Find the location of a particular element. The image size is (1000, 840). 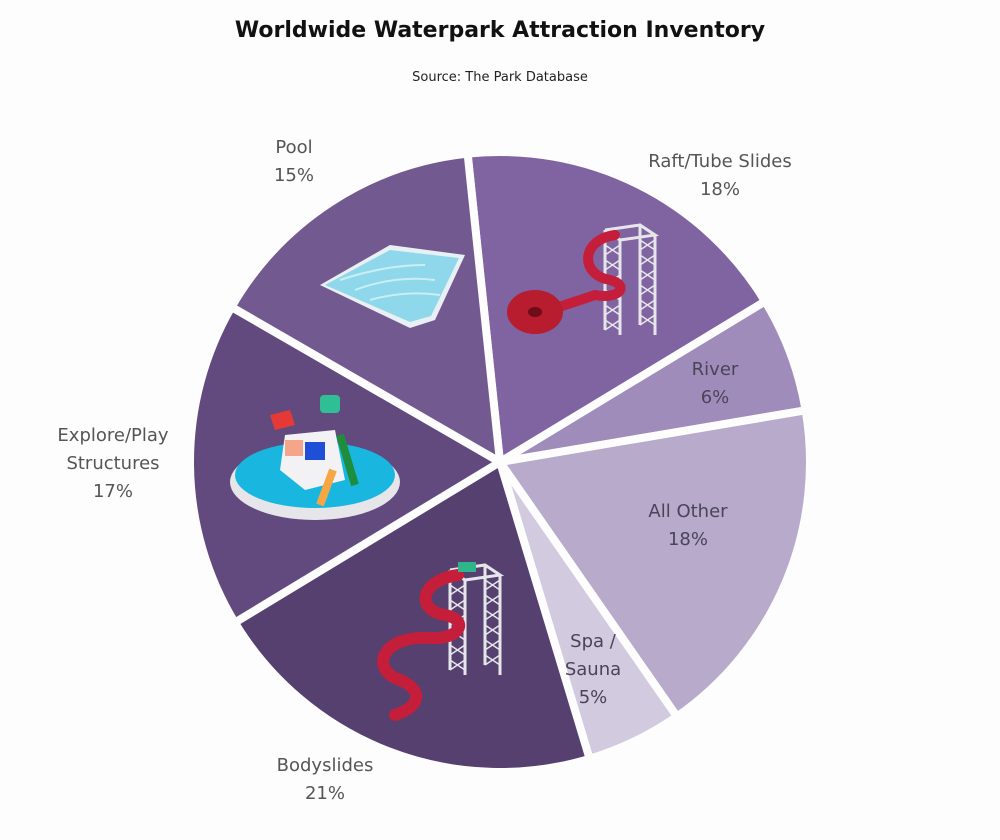

slice-value-label: 17% is located at coordinates (113, 491).